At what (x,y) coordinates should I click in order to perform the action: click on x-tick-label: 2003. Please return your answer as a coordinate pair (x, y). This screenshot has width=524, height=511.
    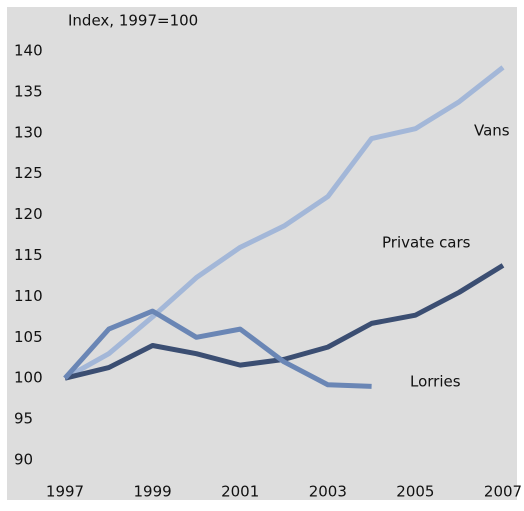
    Looking at the image, I should click on (328, 492).